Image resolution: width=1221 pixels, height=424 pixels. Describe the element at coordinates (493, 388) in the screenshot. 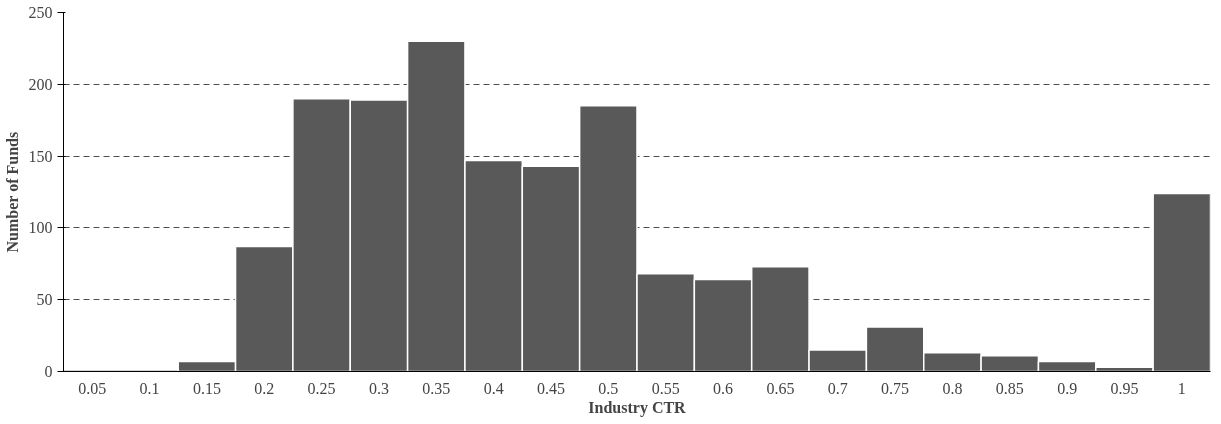

I see `x-tick-label: 0.4` at that location.